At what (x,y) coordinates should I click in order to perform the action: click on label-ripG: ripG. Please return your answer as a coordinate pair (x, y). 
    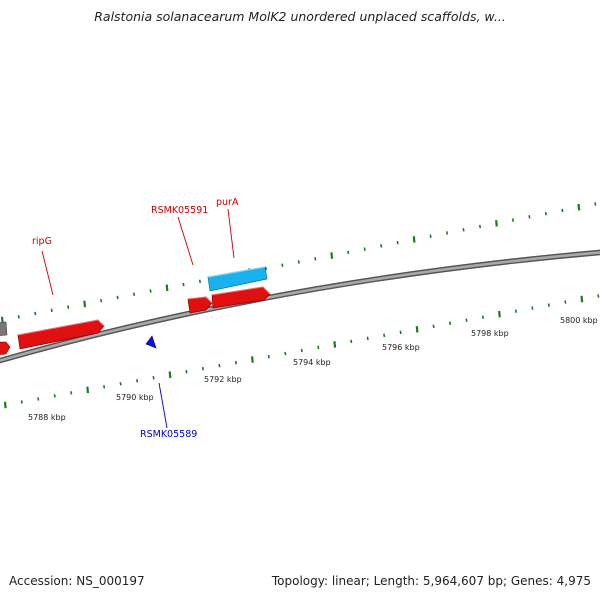
    Looking at the image, I should click on (42, 241).